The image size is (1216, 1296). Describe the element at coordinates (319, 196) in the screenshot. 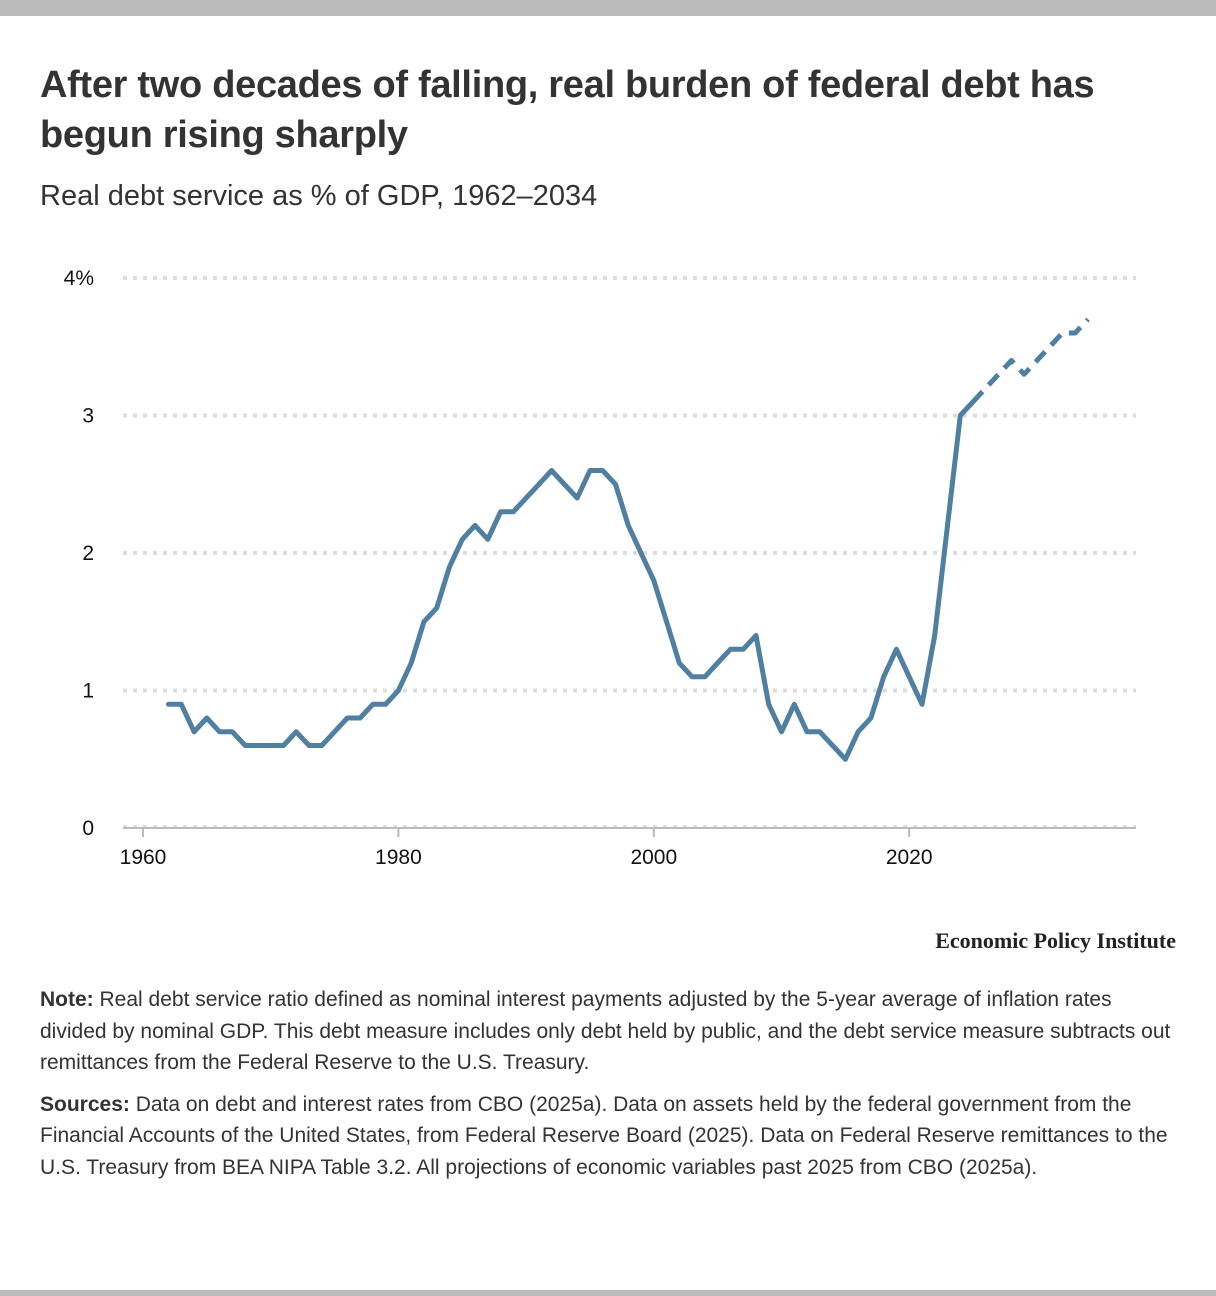

I see `chart-subtitle: Real debt service as % of GDP, 1962–2034` at that location.